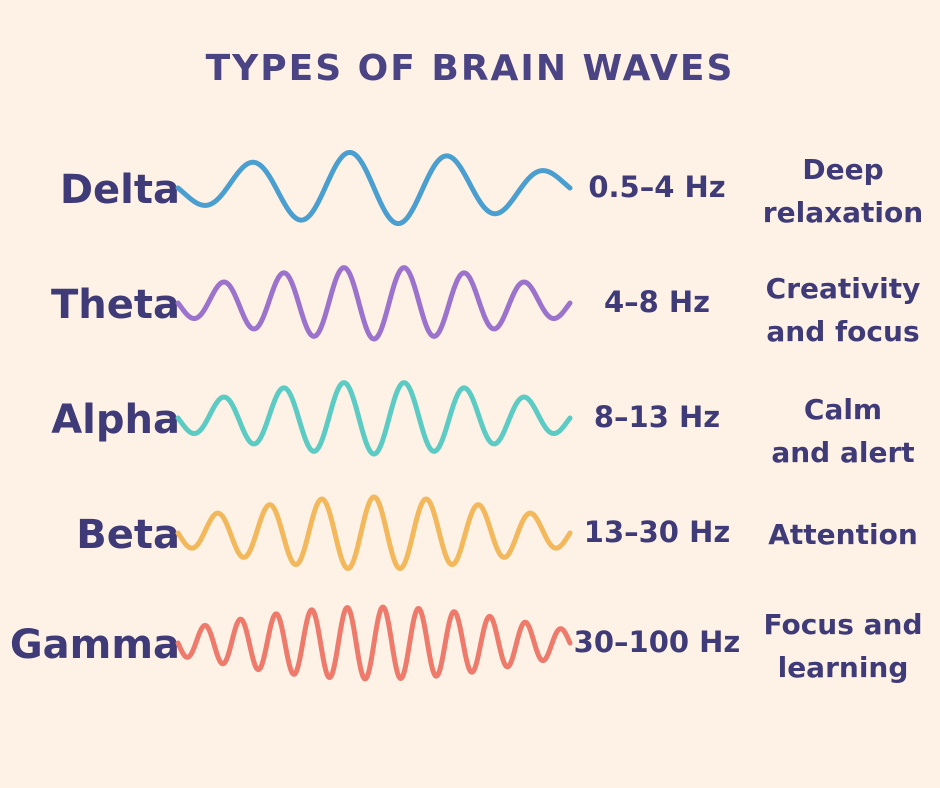 The width and height of the screenshot is (940, 788). Describe the element at coordinates (128, 535) in the screenshot. I see `wave-name: Beta` at that location.